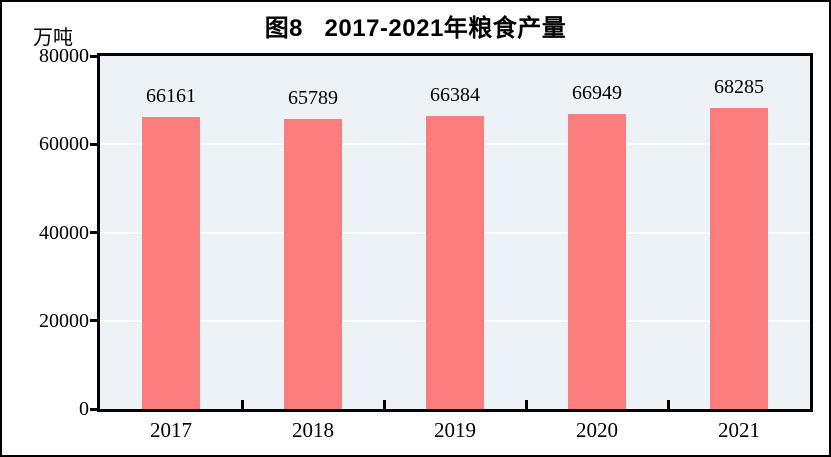 The width and height of the screenshot is (831, 457). What do you see at coordinates (455, 262) in the screenshot?
I see `bar-2019` at bounding box center [455, 262].